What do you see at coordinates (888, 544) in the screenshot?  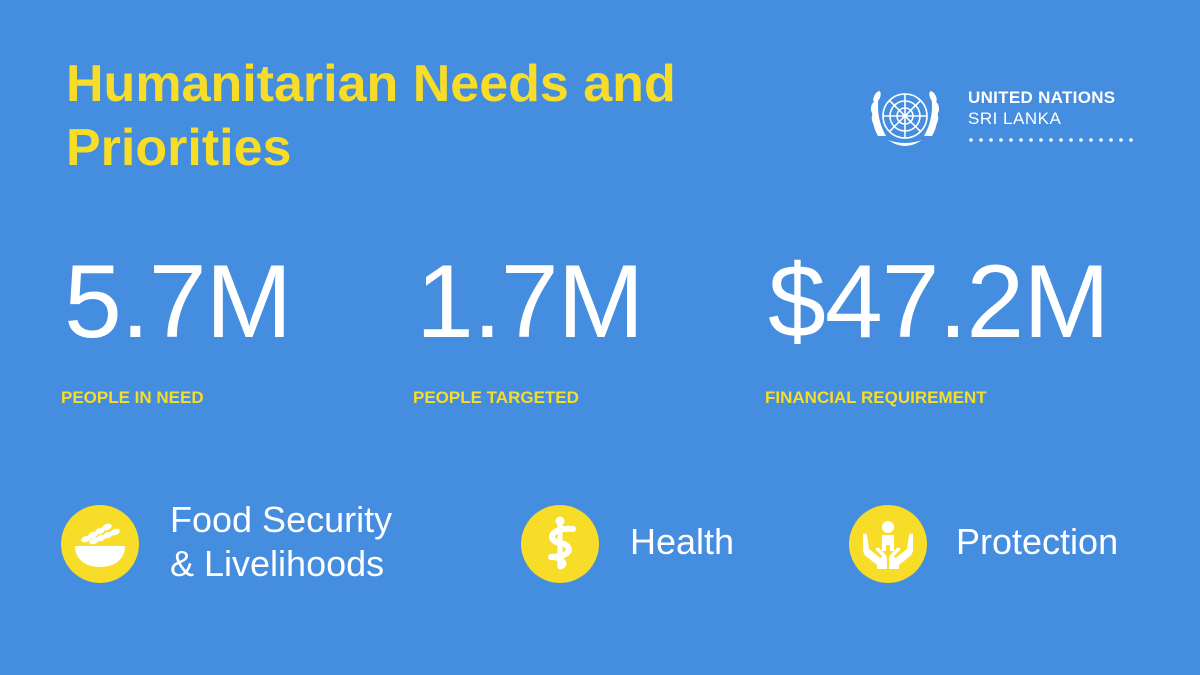 I see `protection-hands-icon` at bounding box center [888, 544].